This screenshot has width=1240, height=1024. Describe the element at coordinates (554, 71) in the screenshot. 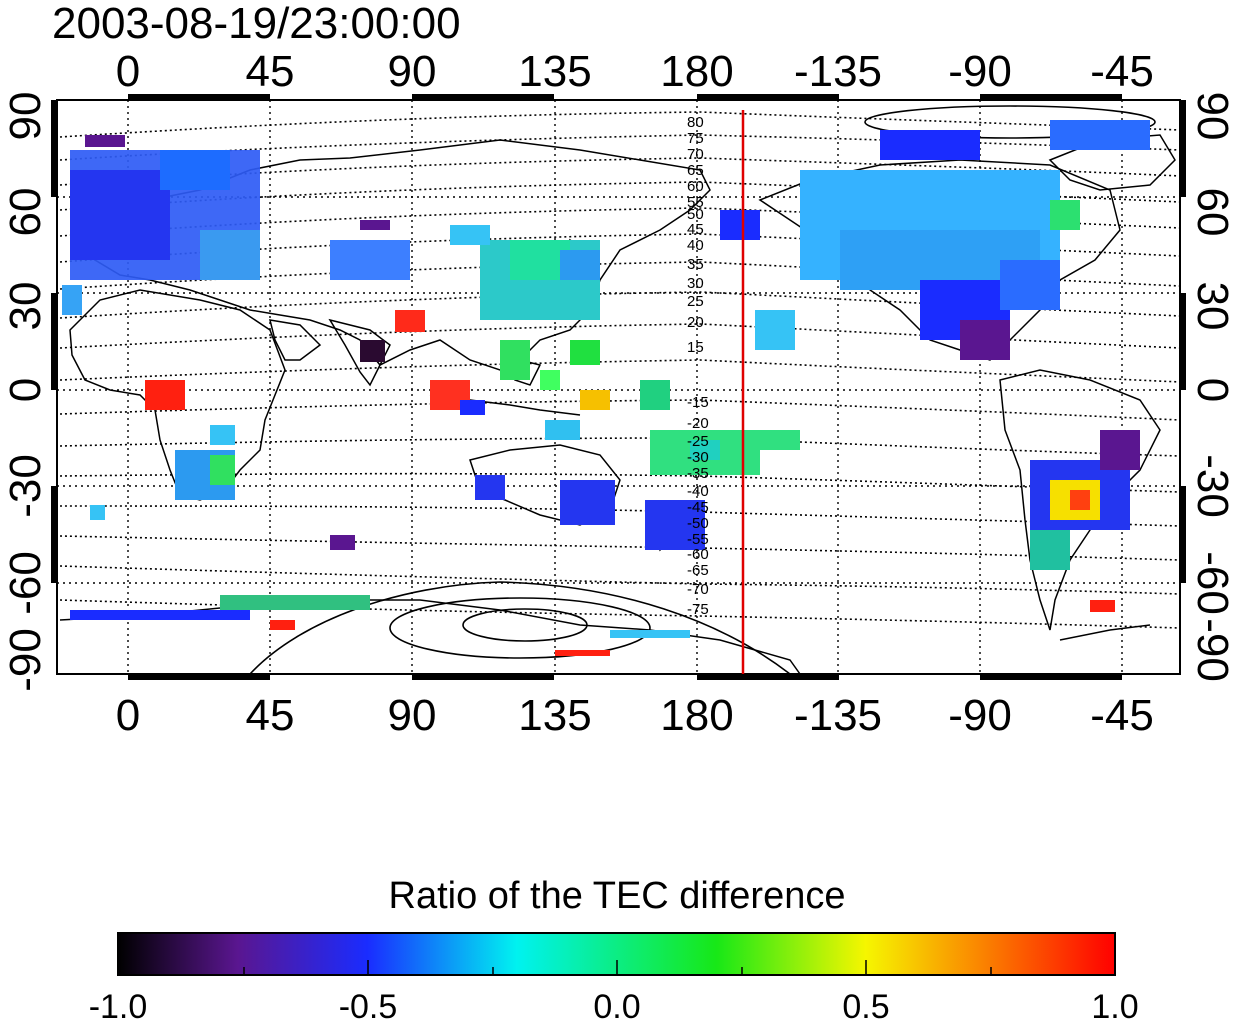

I see `top-tick-label: 135` at that location.